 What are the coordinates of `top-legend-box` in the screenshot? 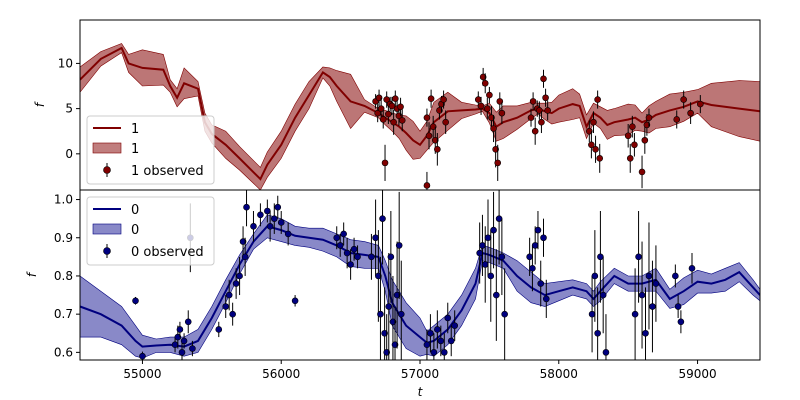 It's located at (150, 150).